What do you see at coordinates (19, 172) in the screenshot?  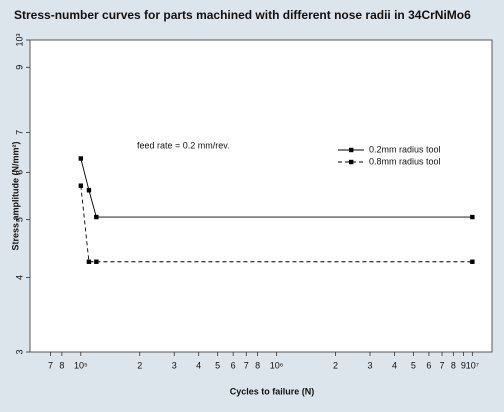 I see `y-tick-label: 6` at bounding box center [19, 172].